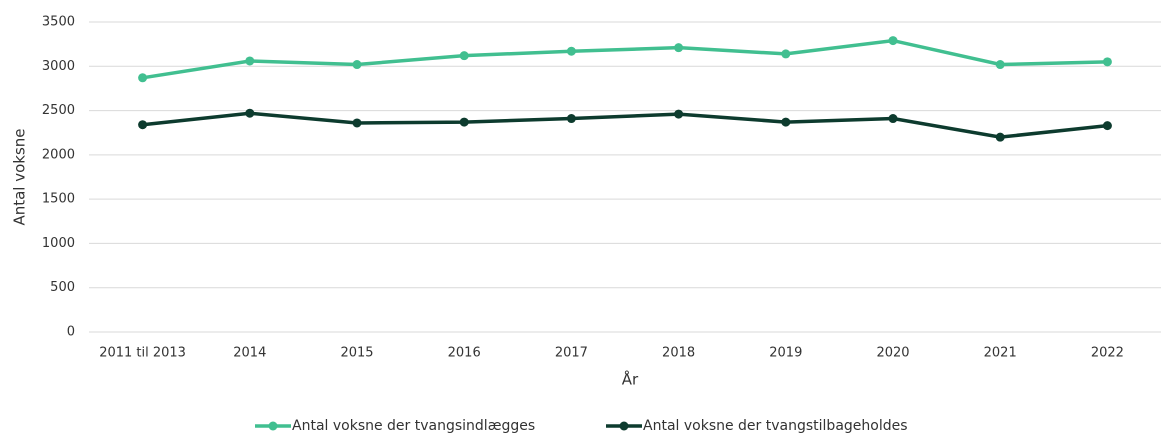 The image size is (1162, 436). I want to click on y-tick-label: 3500, so click(58, 22).